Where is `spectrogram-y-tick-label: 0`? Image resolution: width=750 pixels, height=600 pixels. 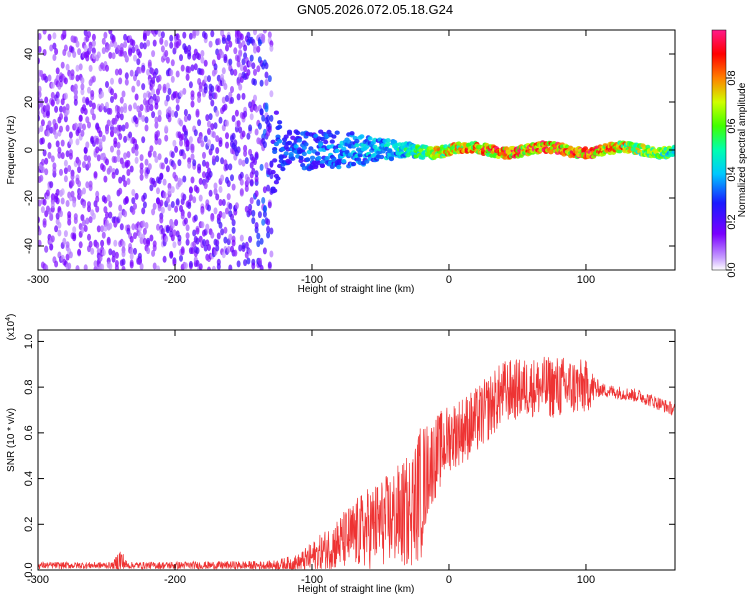 spectrogram-y-tick-label: 0 is located at coordinates (29, 150).